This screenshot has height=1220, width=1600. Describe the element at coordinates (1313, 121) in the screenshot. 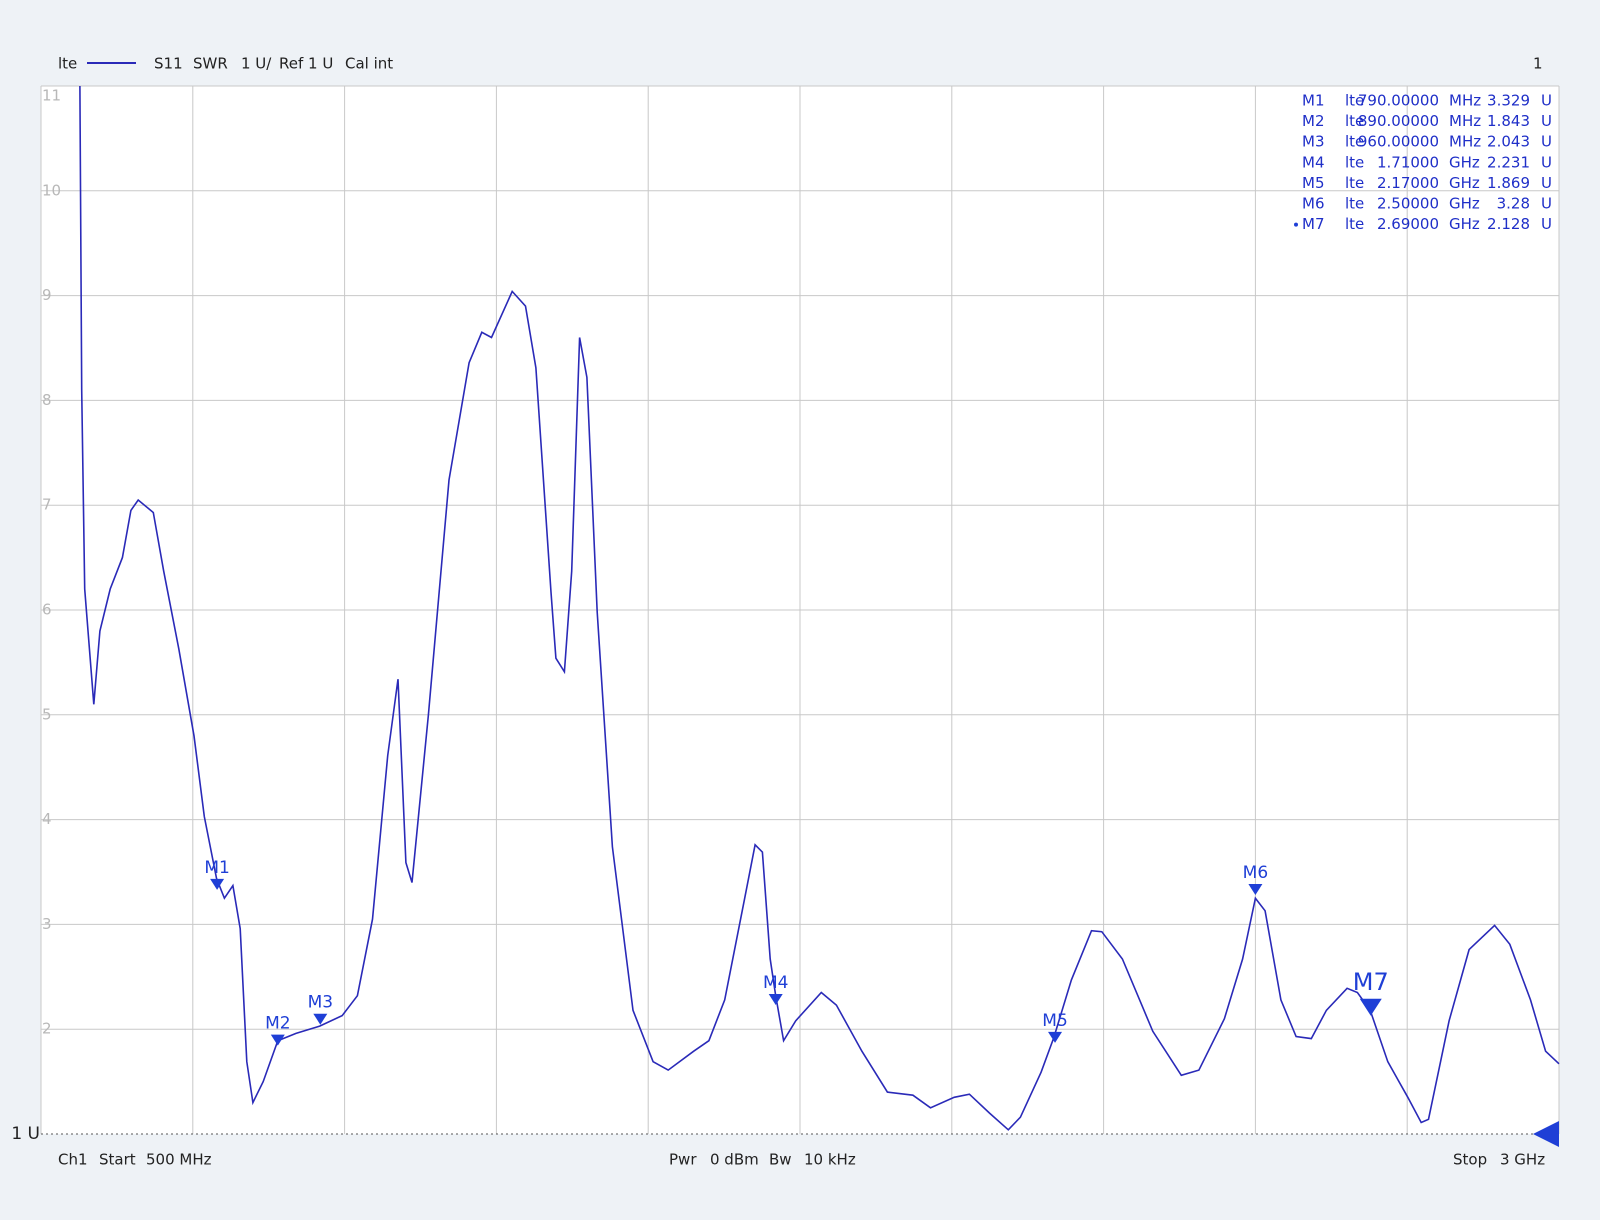

I see `marker-name: M2` at that location.